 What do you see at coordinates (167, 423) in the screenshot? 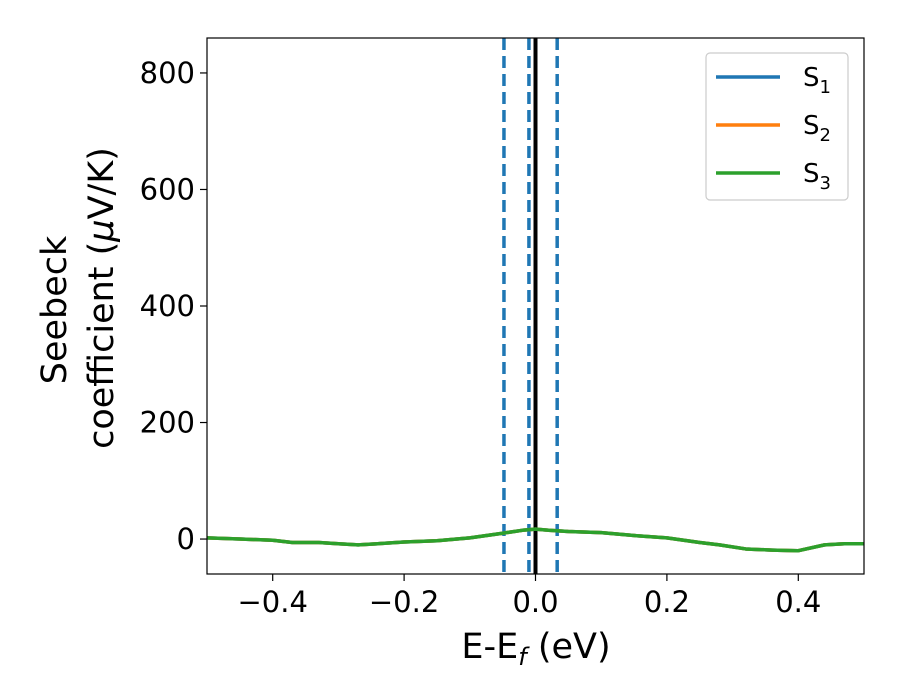
I see `y-tick-label: 200` at bounding box center [167, 423].